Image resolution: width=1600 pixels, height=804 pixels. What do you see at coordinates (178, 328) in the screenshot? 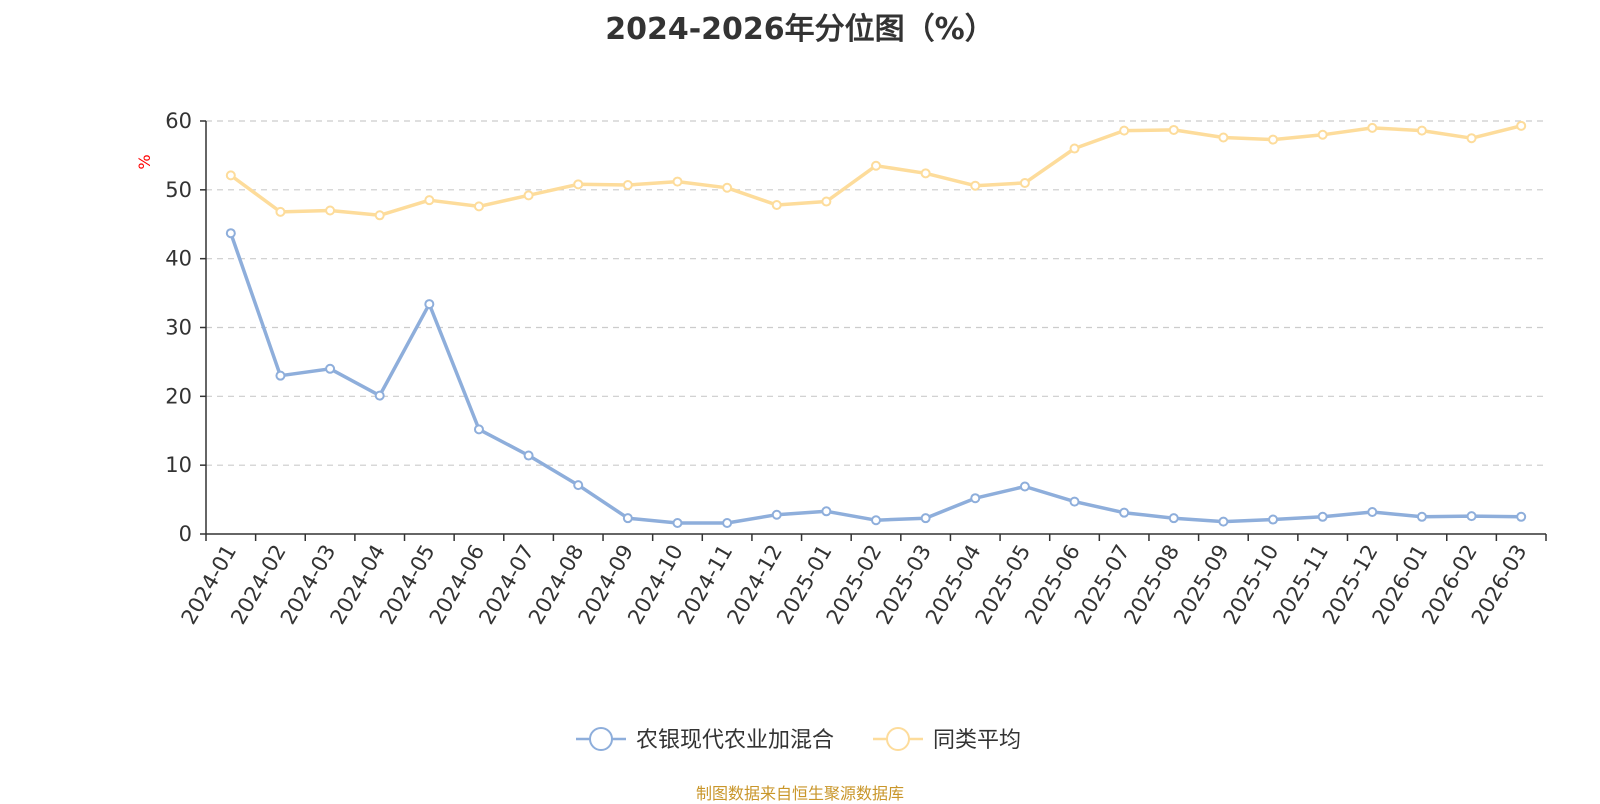
I see `y-tick-label: 30` at bounding box center [178, 328].